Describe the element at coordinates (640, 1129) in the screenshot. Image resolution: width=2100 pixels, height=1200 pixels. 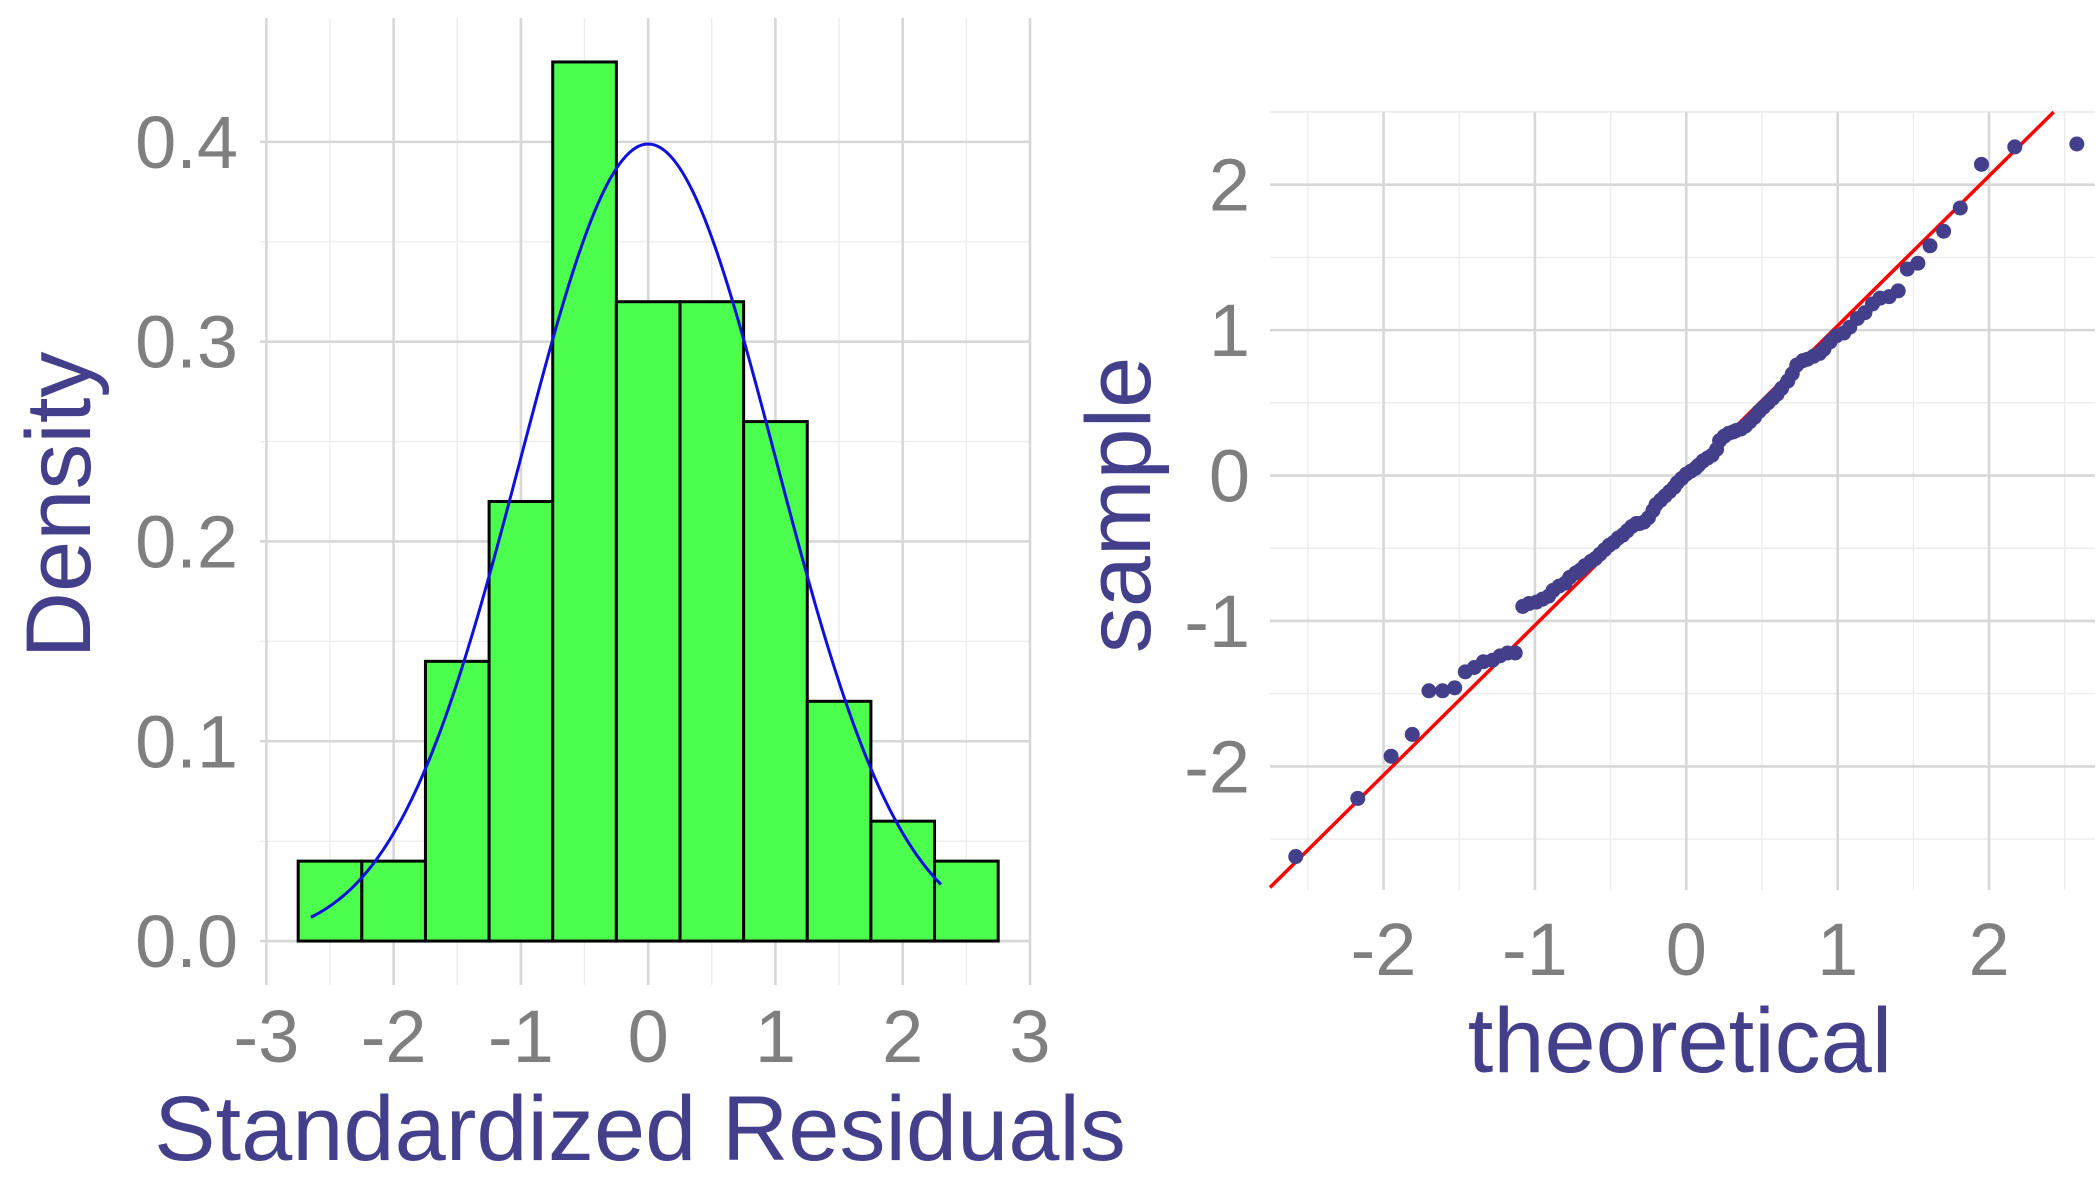
I see `histogram-x-axis-title: Standardized Residuals` at that location.